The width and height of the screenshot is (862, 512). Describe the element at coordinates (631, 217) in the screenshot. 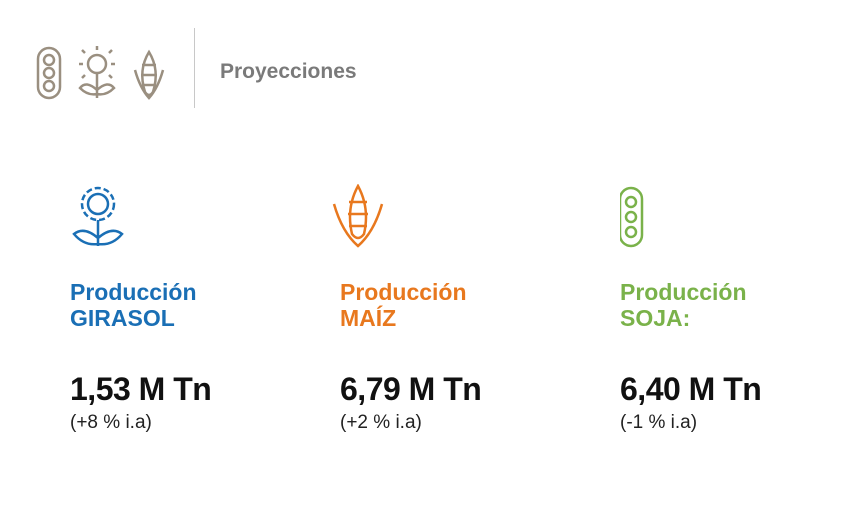

I see `soy-icon` at that location.